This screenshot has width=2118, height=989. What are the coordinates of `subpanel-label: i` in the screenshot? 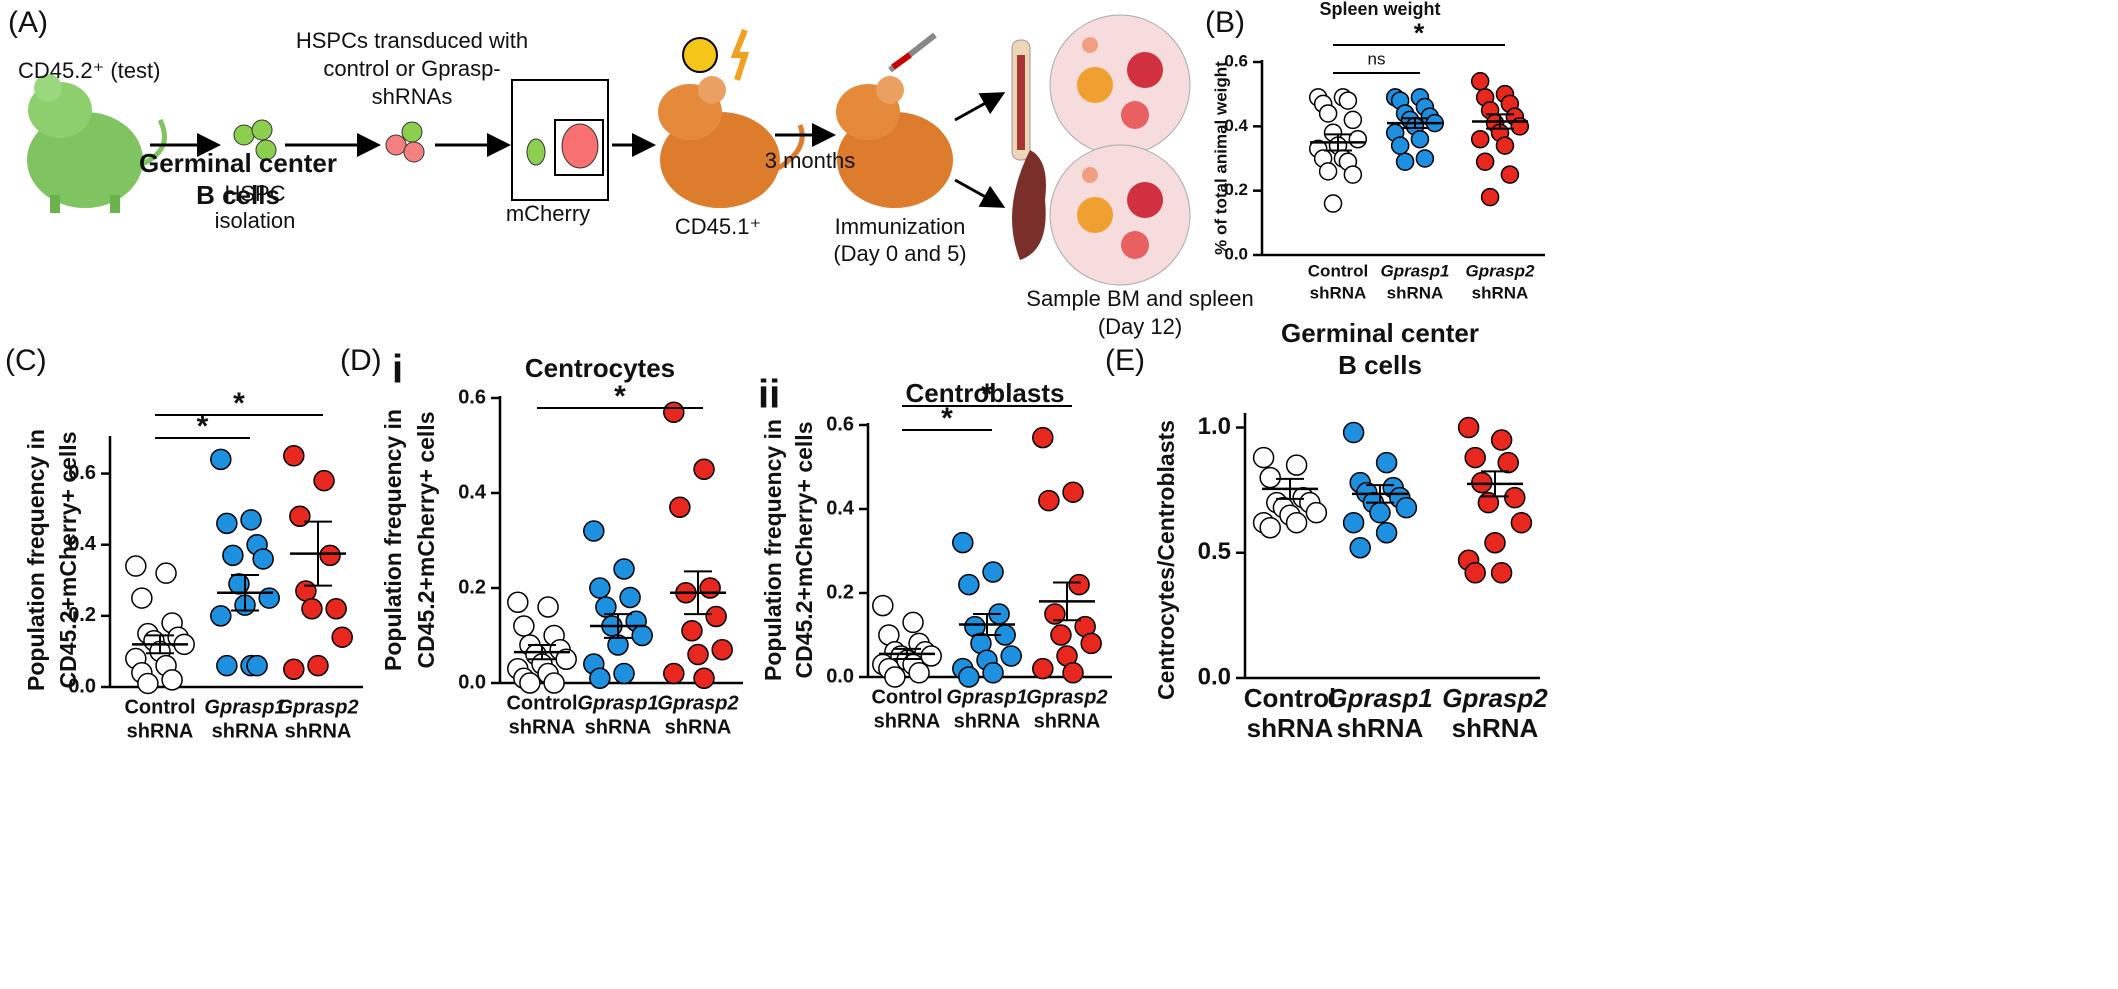 It's located at (397, 370).